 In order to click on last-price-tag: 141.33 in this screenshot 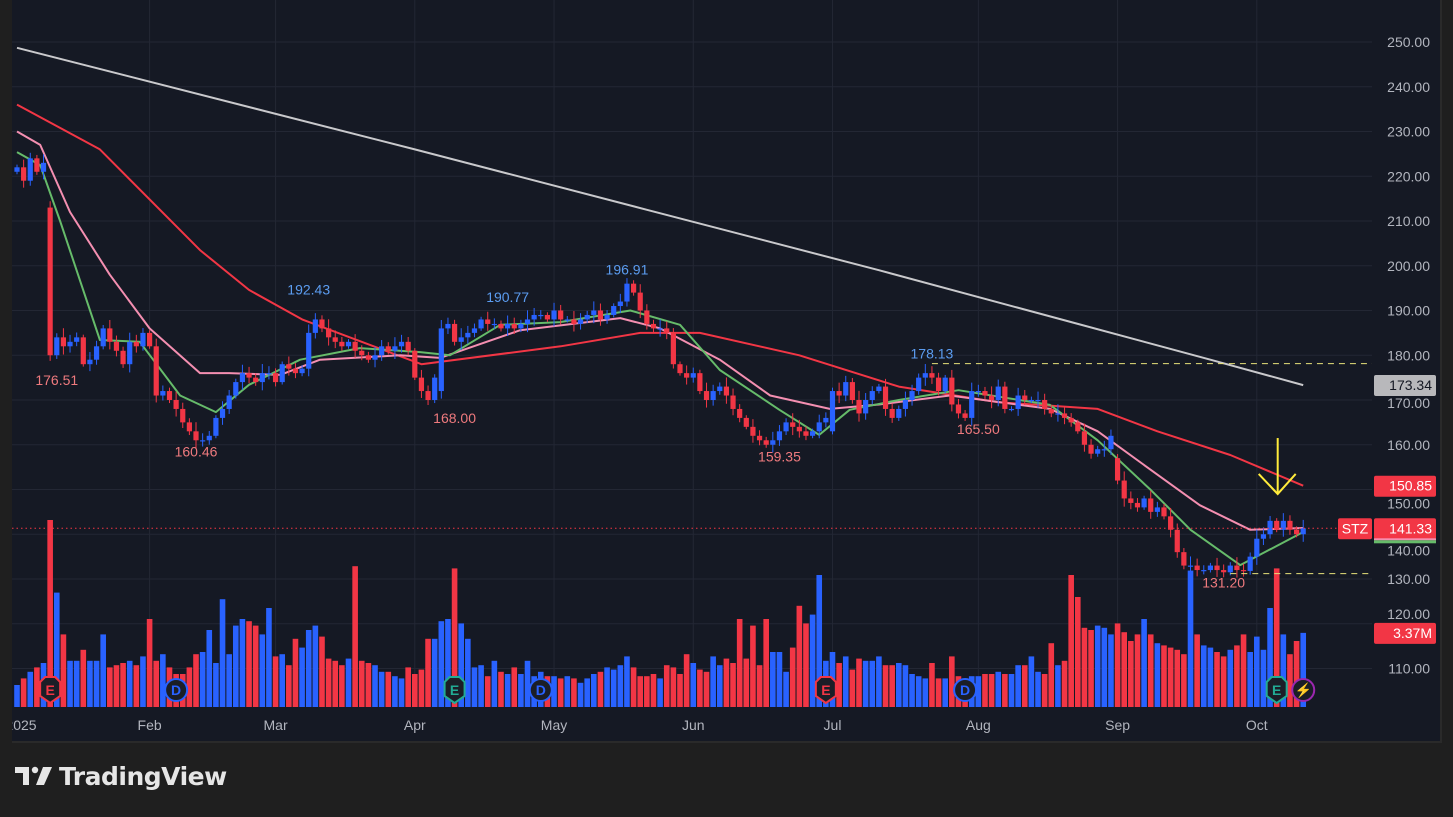, I will do `click(1405, 529)`.